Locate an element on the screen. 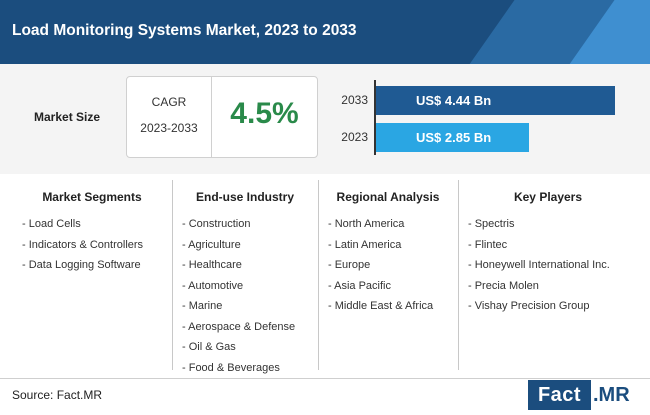 The height and width of the screenshot is (415, 650). footer-divider is located at coordinates (325, 378).